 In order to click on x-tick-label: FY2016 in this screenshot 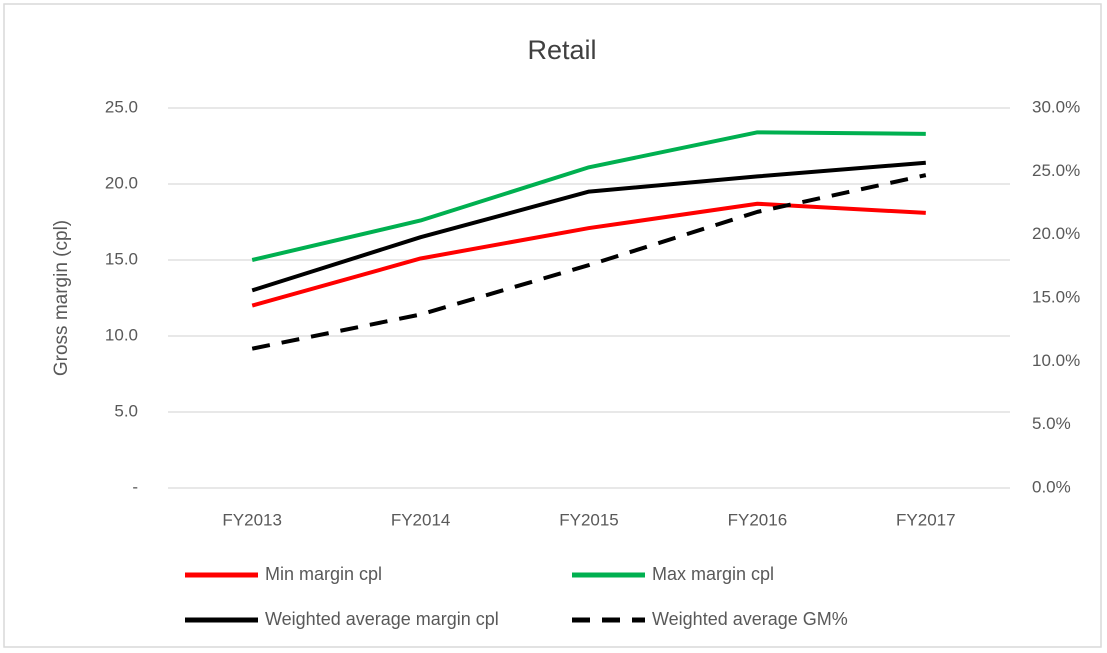, I will do `click(758, 519)`.